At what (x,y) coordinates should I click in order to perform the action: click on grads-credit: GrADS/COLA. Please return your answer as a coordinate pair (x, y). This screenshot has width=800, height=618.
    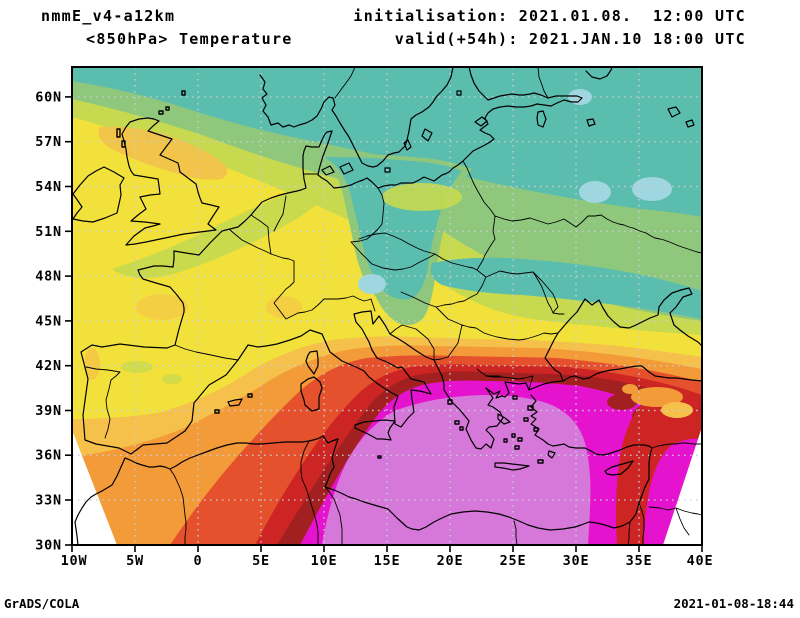
    Looking at the image, I should click on (42, 603).